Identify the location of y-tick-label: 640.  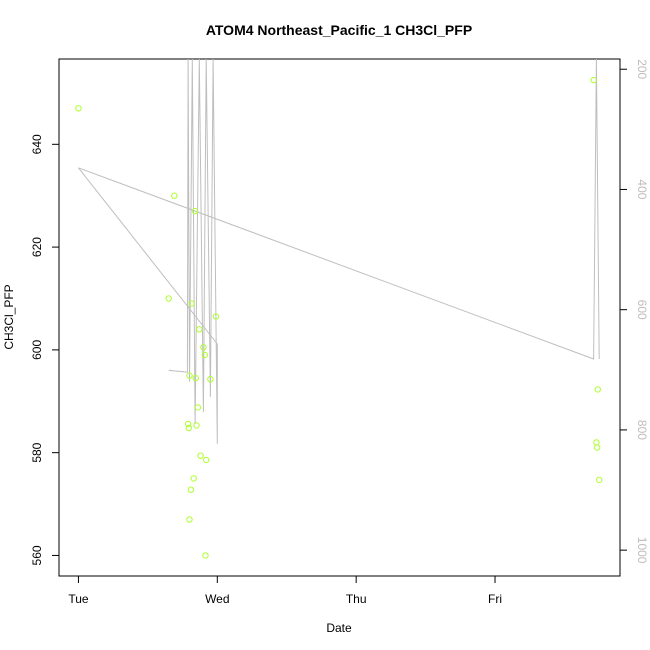
(37, 144).